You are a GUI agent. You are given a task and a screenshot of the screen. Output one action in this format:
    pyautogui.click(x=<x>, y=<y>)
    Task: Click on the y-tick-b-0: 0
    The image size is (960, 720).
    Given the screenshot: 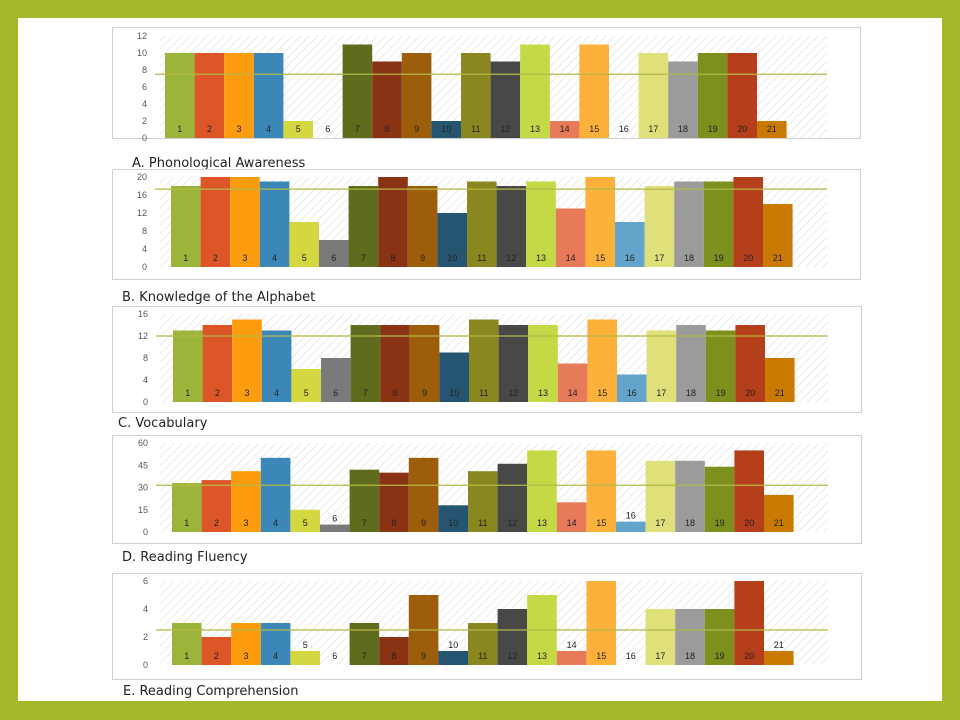 What is the action you would take?
    pyautogui.click(x=144, y=267)
    